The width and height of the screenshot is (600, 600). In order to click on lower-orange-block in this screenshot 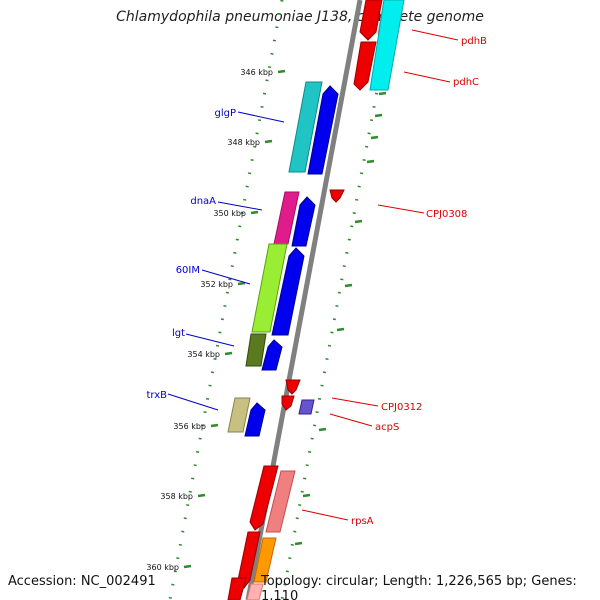, I will do `click(265, 560)`.